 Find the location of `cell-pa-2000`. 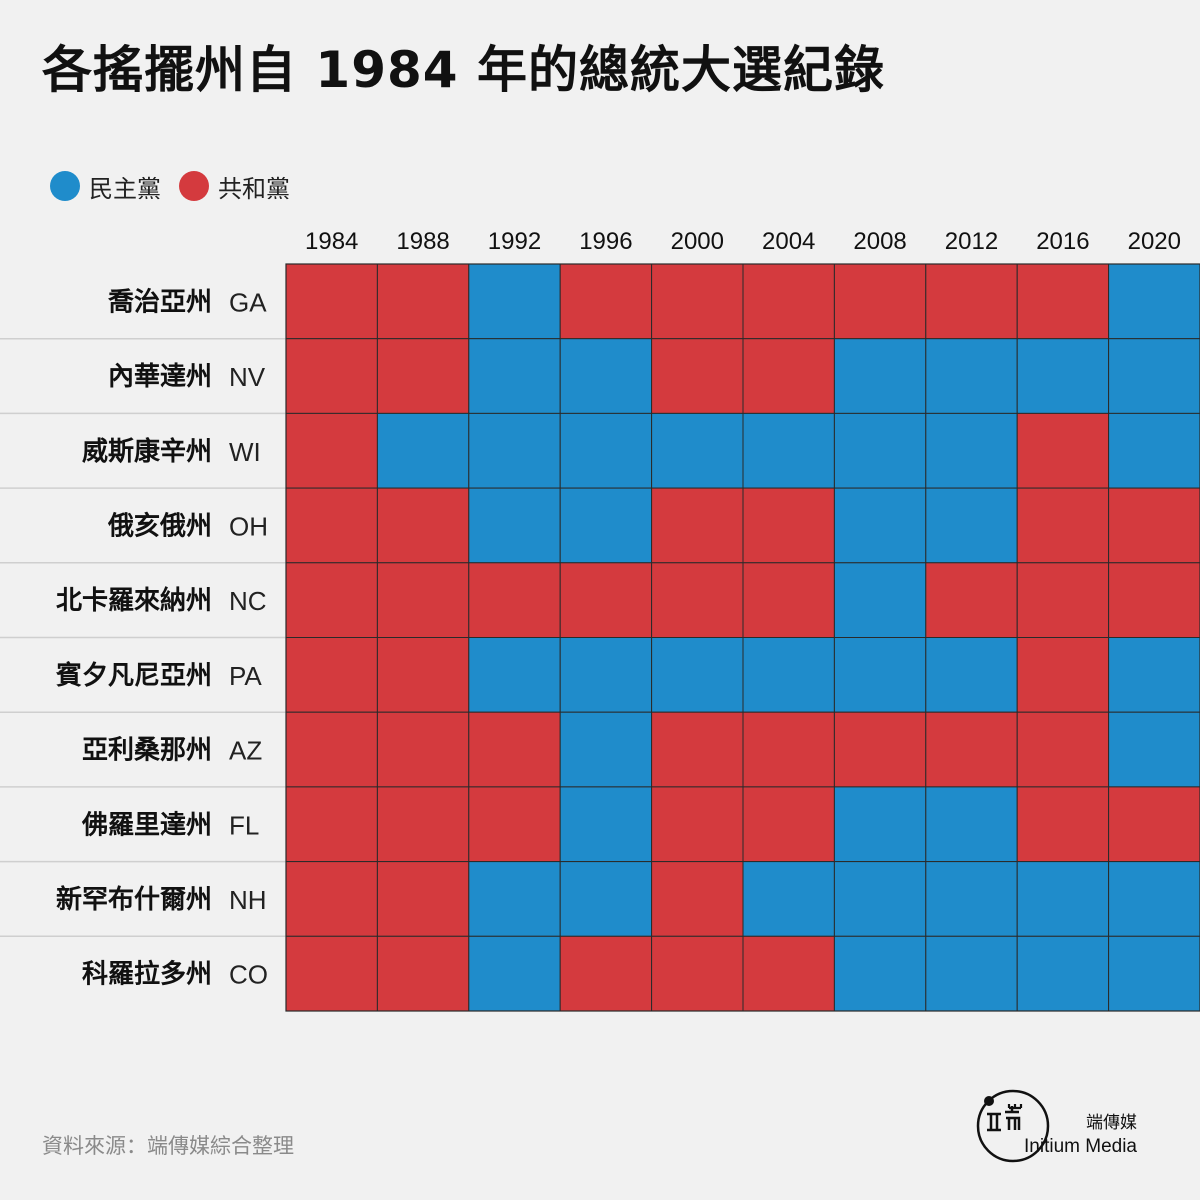

cell-pa-2000 is located at coordinates (697, 675).